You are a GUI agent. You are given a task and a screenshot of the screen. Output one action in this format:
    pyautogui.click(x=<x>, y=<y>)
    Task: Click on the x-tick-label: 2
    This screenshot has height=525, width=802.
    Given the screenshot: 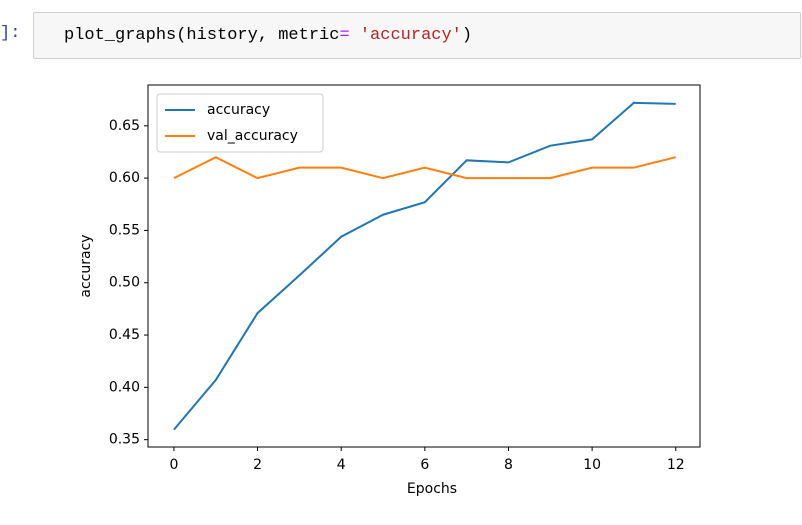 What is the action you would take?
    pyautogui.click(x=257, y=465)
    